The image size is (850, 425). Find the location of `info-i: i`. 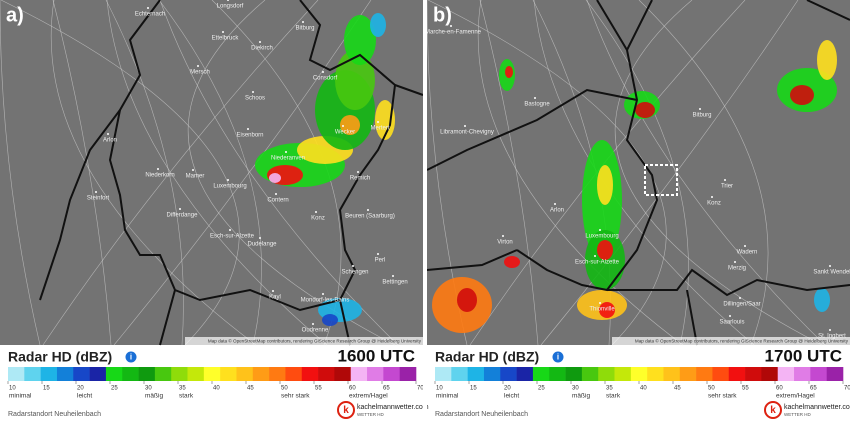

info-i: i is located at coordinates (131, 357).